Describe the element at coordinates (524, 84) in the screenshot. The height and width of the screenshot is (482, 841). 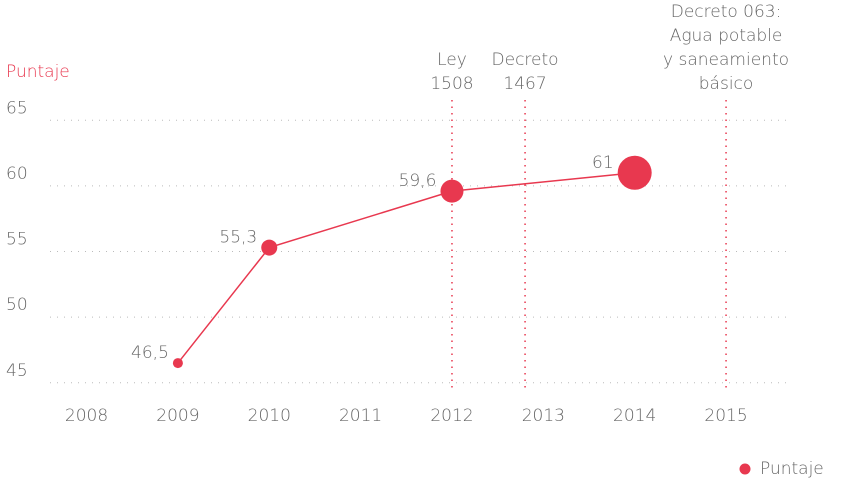
I see `annotation-text: 1467` at that location.